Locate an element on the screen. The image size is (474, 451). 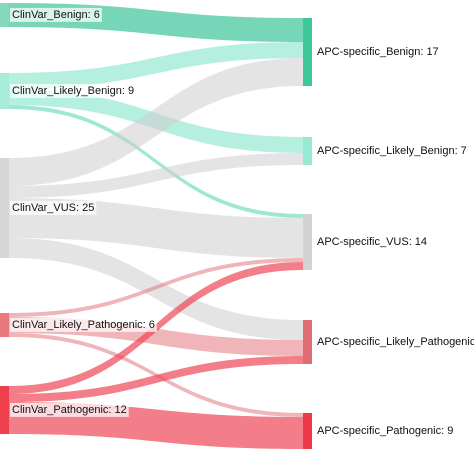
node-label-cv_p: ClinVar_Pathogenic: 12 is located at coordinates (69, 410).